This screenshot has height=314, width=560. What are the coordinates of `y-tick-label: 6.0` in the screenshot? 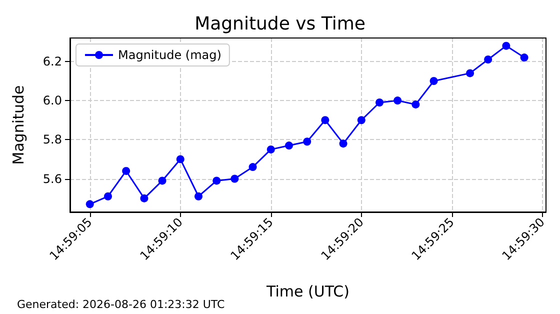 It's located at (52, 101).